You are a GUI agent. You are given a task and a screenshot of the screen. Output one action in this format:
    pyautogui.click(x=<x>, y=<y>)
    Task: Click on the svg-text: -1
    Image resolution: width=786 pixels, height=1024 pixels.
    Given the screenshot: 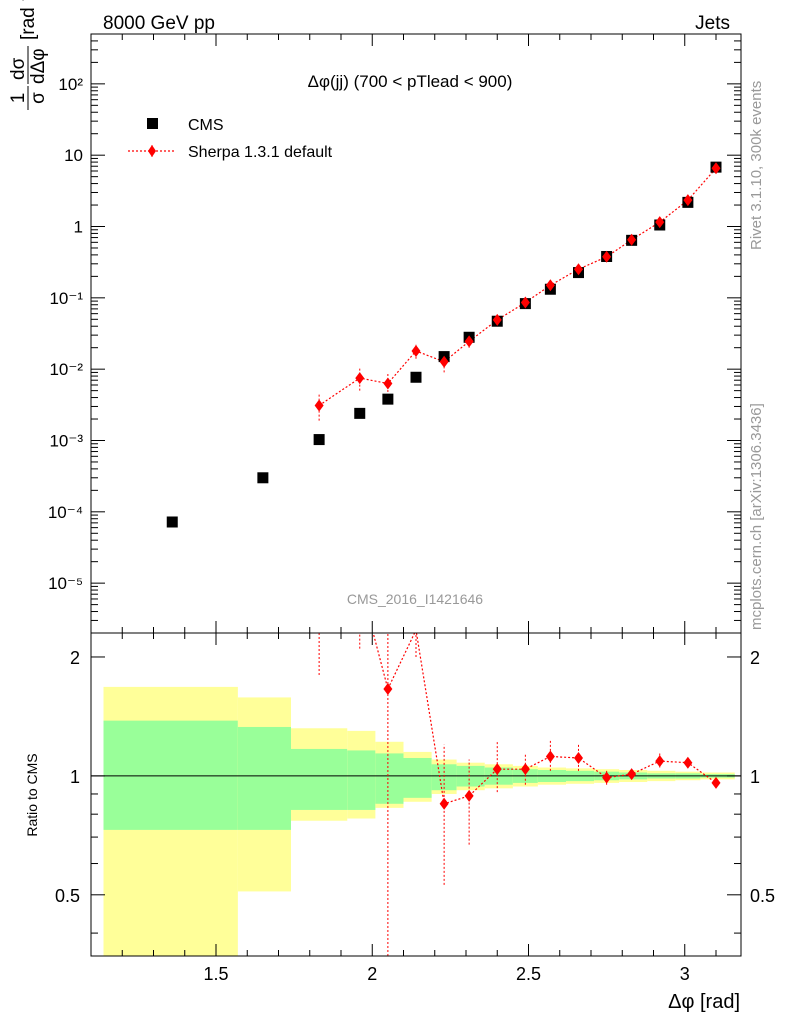 What is the action you would take?
    pyautogui.click(x=22, y=0)
    